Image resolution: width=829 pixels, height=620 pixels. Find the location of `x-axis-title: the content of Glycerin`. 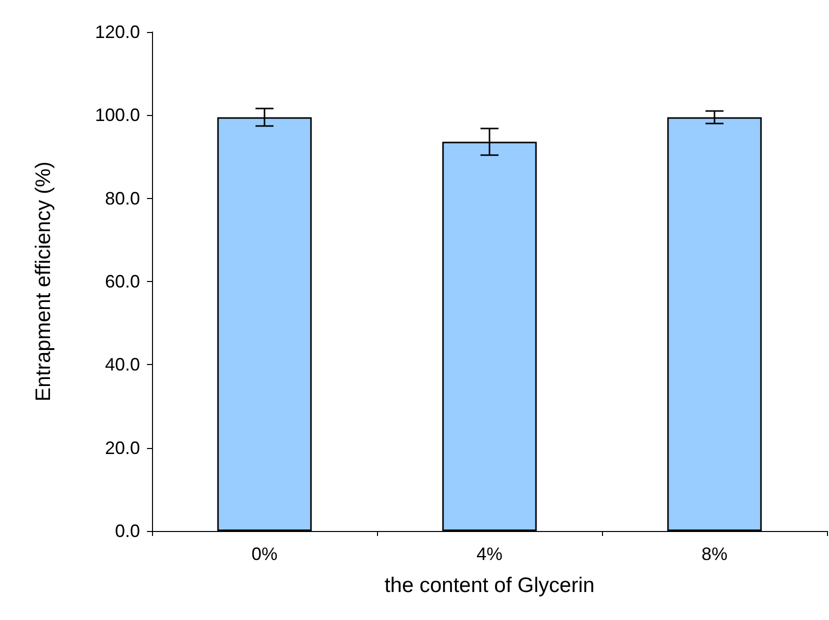

x-axis-title: the content of Glycerin is located at coordinates (489, 585).